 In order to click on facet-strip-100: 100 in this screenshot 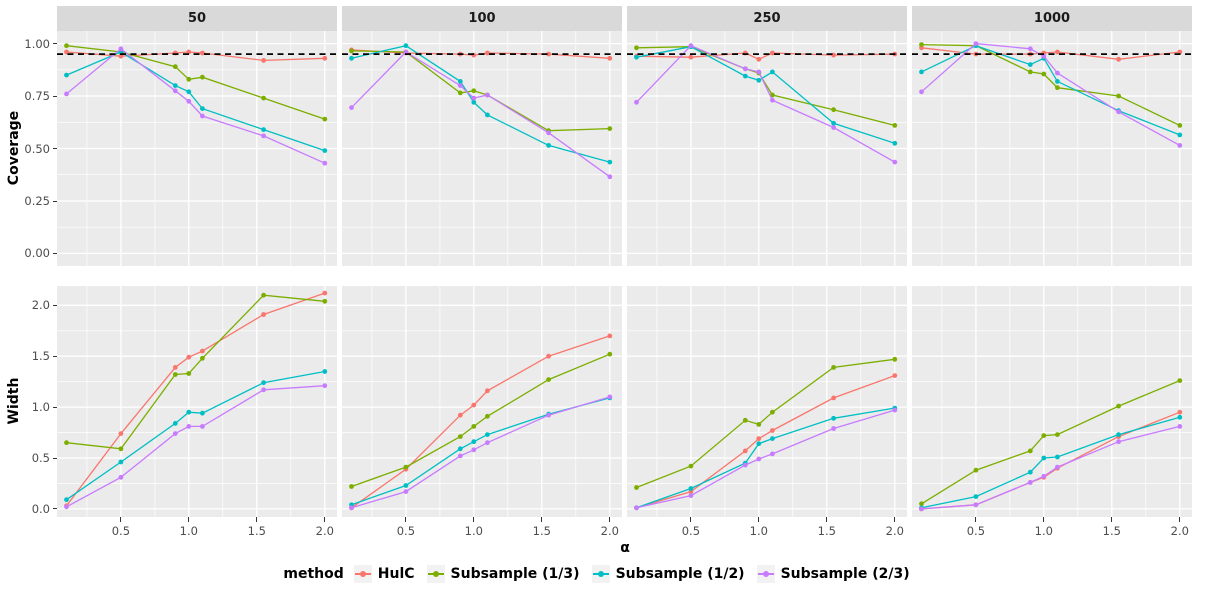, I will do `click(482, 18)`.